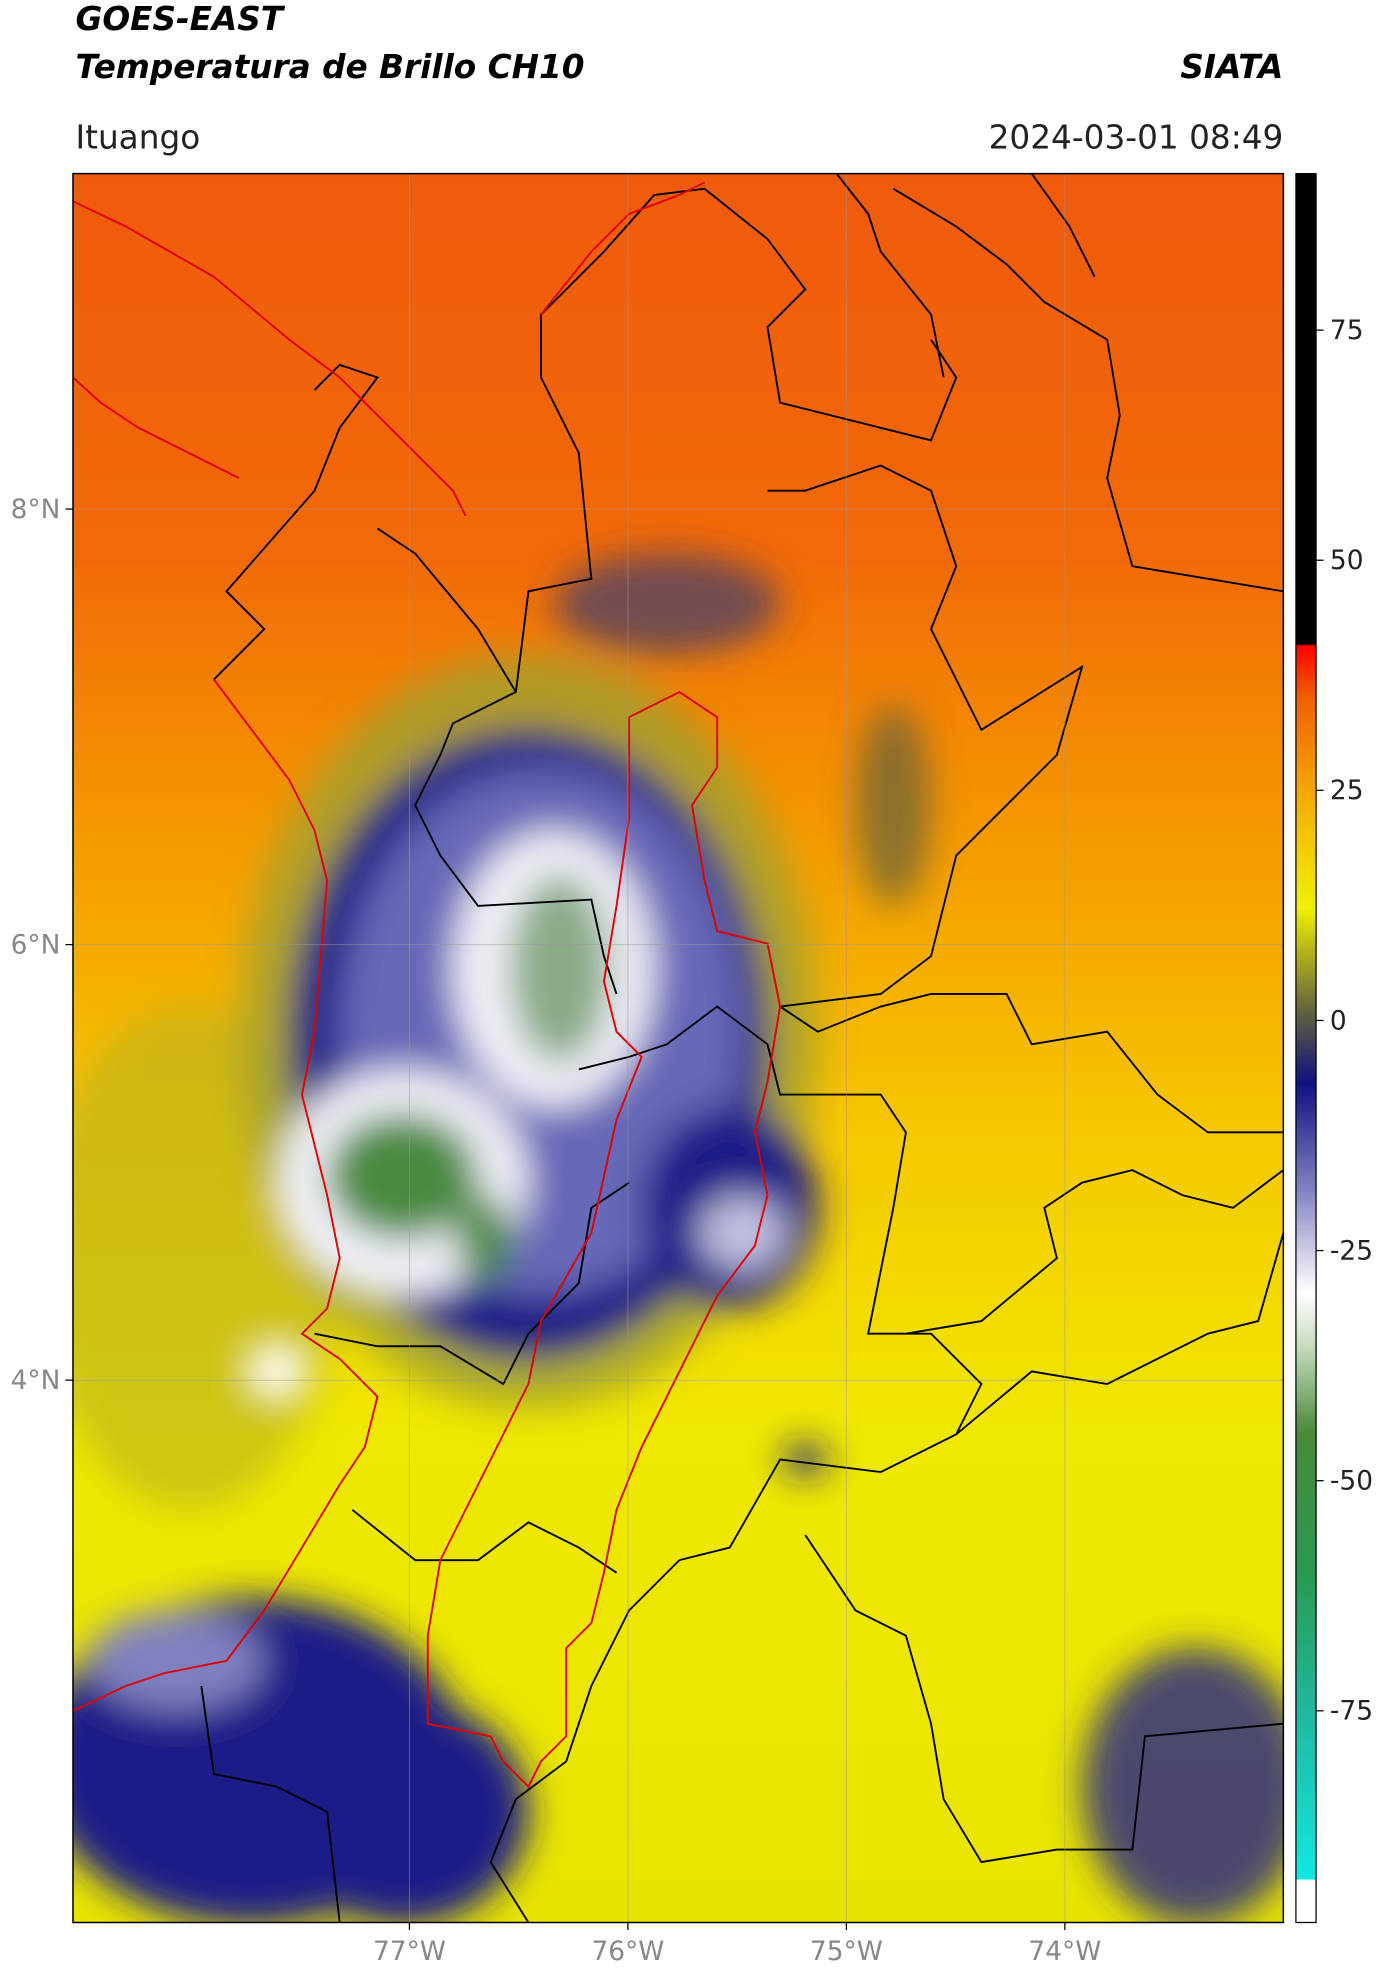  What do you see at coordinates (1347, 560) in the screenshot?
I see `colorbar-tick-label: 50` at bounding box center [1347, 560].